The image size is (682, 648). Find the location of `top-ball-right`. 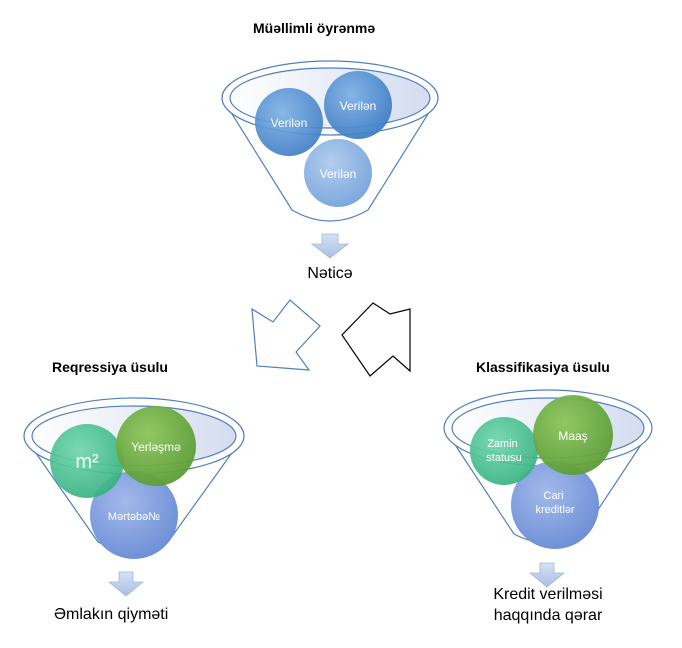

top-ball-right is located at coordinates (358, 105).